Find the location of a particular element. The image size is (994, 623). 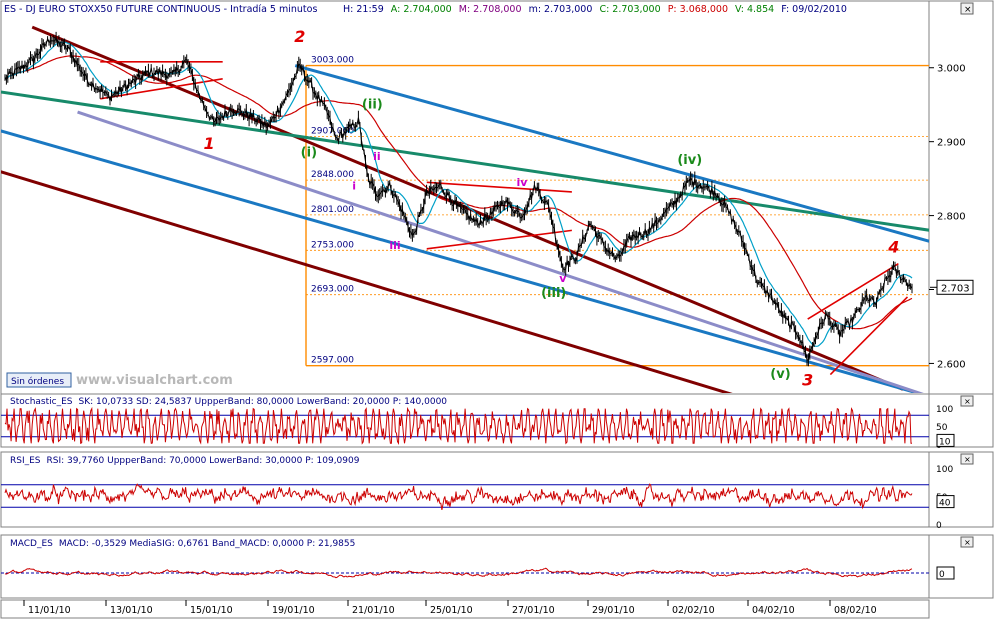

wave-label-minor: v is located at coordinates (563, 278).